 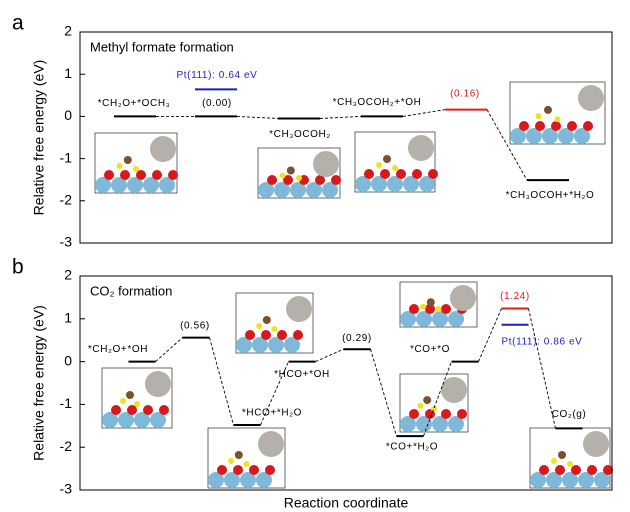 What do you see at coordinates (118, 349) in the screenshot?
I see `state-label: *CH₂O+*OH` at bounding box center [118, 349].